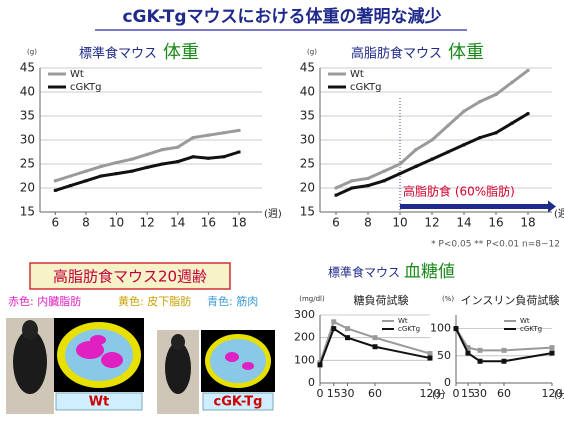  Describe the element at coordinates (480, 393) in the screenshot. I see `x-tick-label: 30` at that location.